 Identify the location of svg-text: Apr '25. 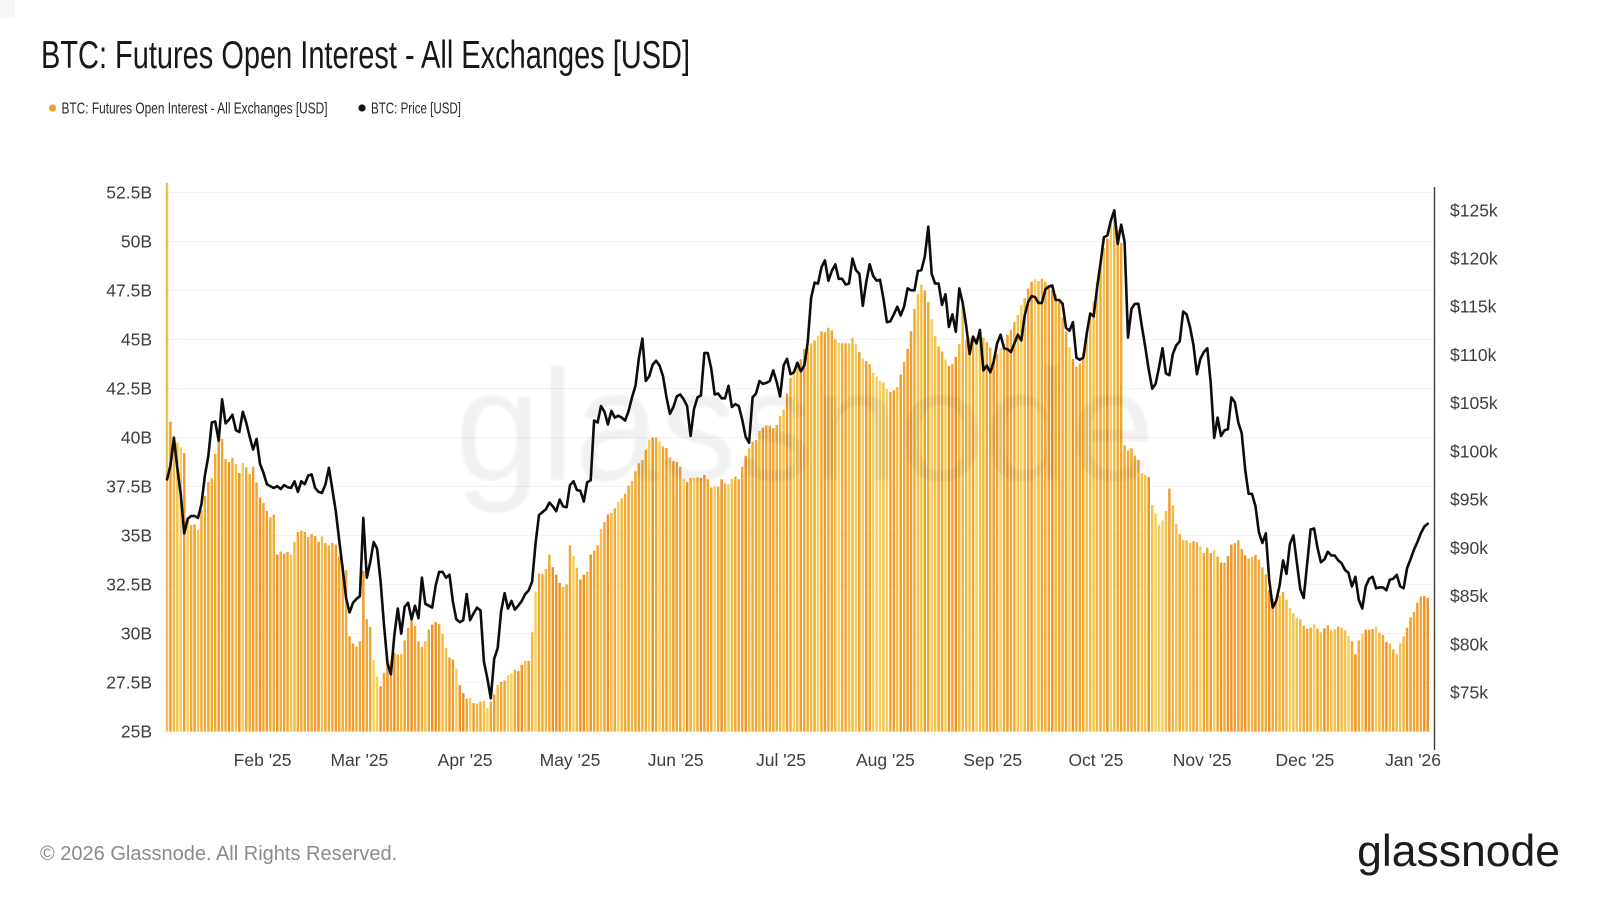
(465, 760).